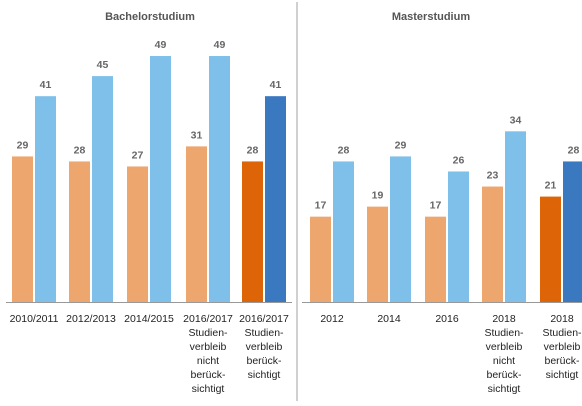 Image resolution: width=582 pixels, height=406 pixels. I want to click on x-tick-label-4-line1: 2018, so click(504, 319).